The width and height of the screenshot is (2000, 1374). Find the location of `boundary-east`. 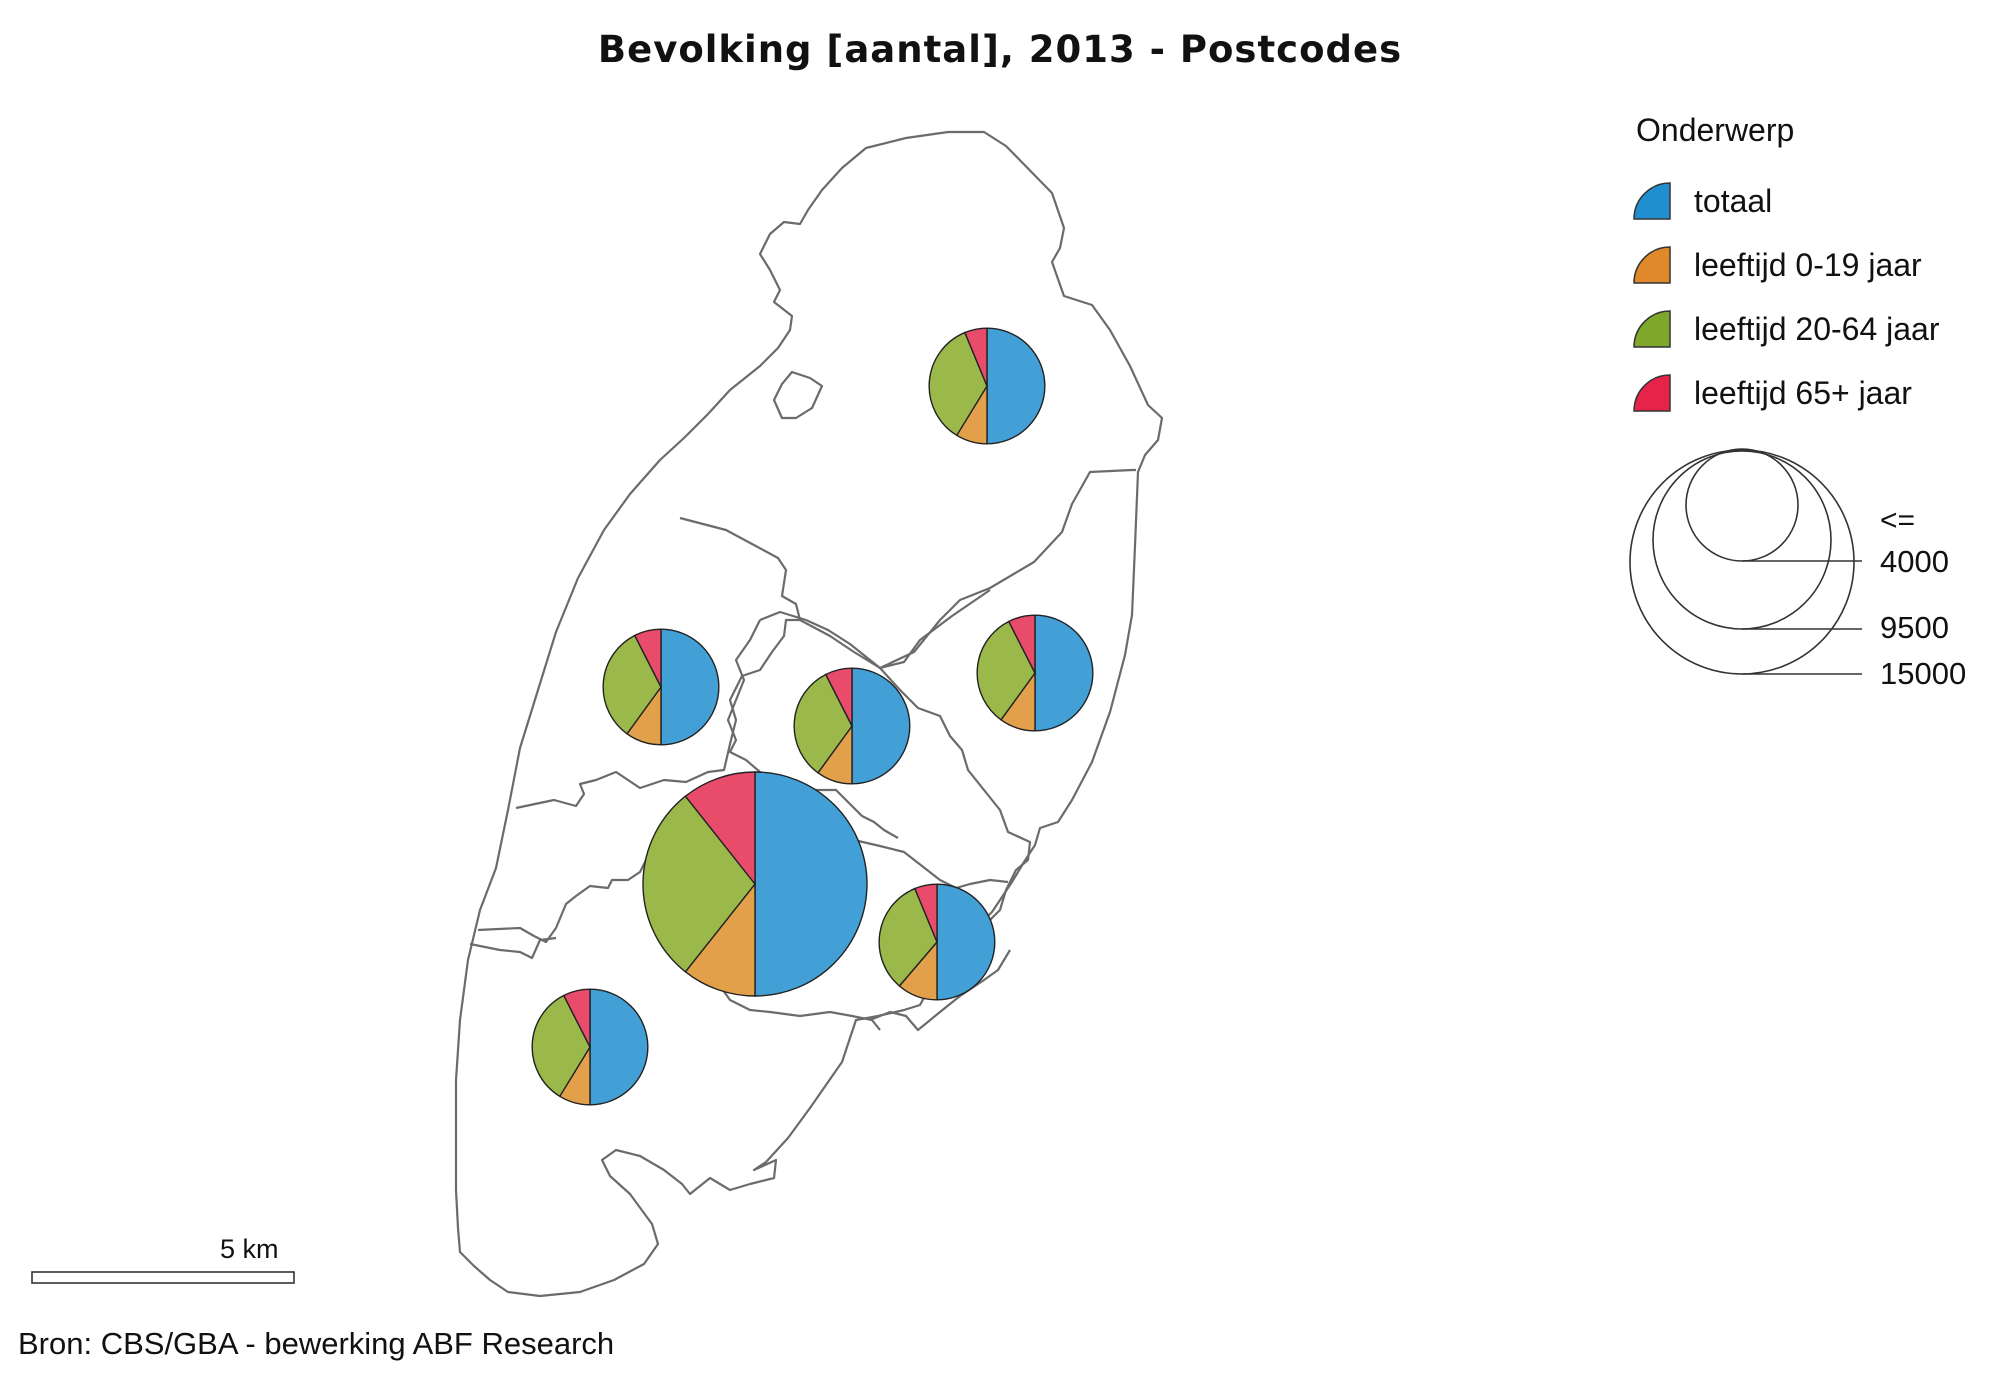

boundary-east is located at coordinates (935, 629).